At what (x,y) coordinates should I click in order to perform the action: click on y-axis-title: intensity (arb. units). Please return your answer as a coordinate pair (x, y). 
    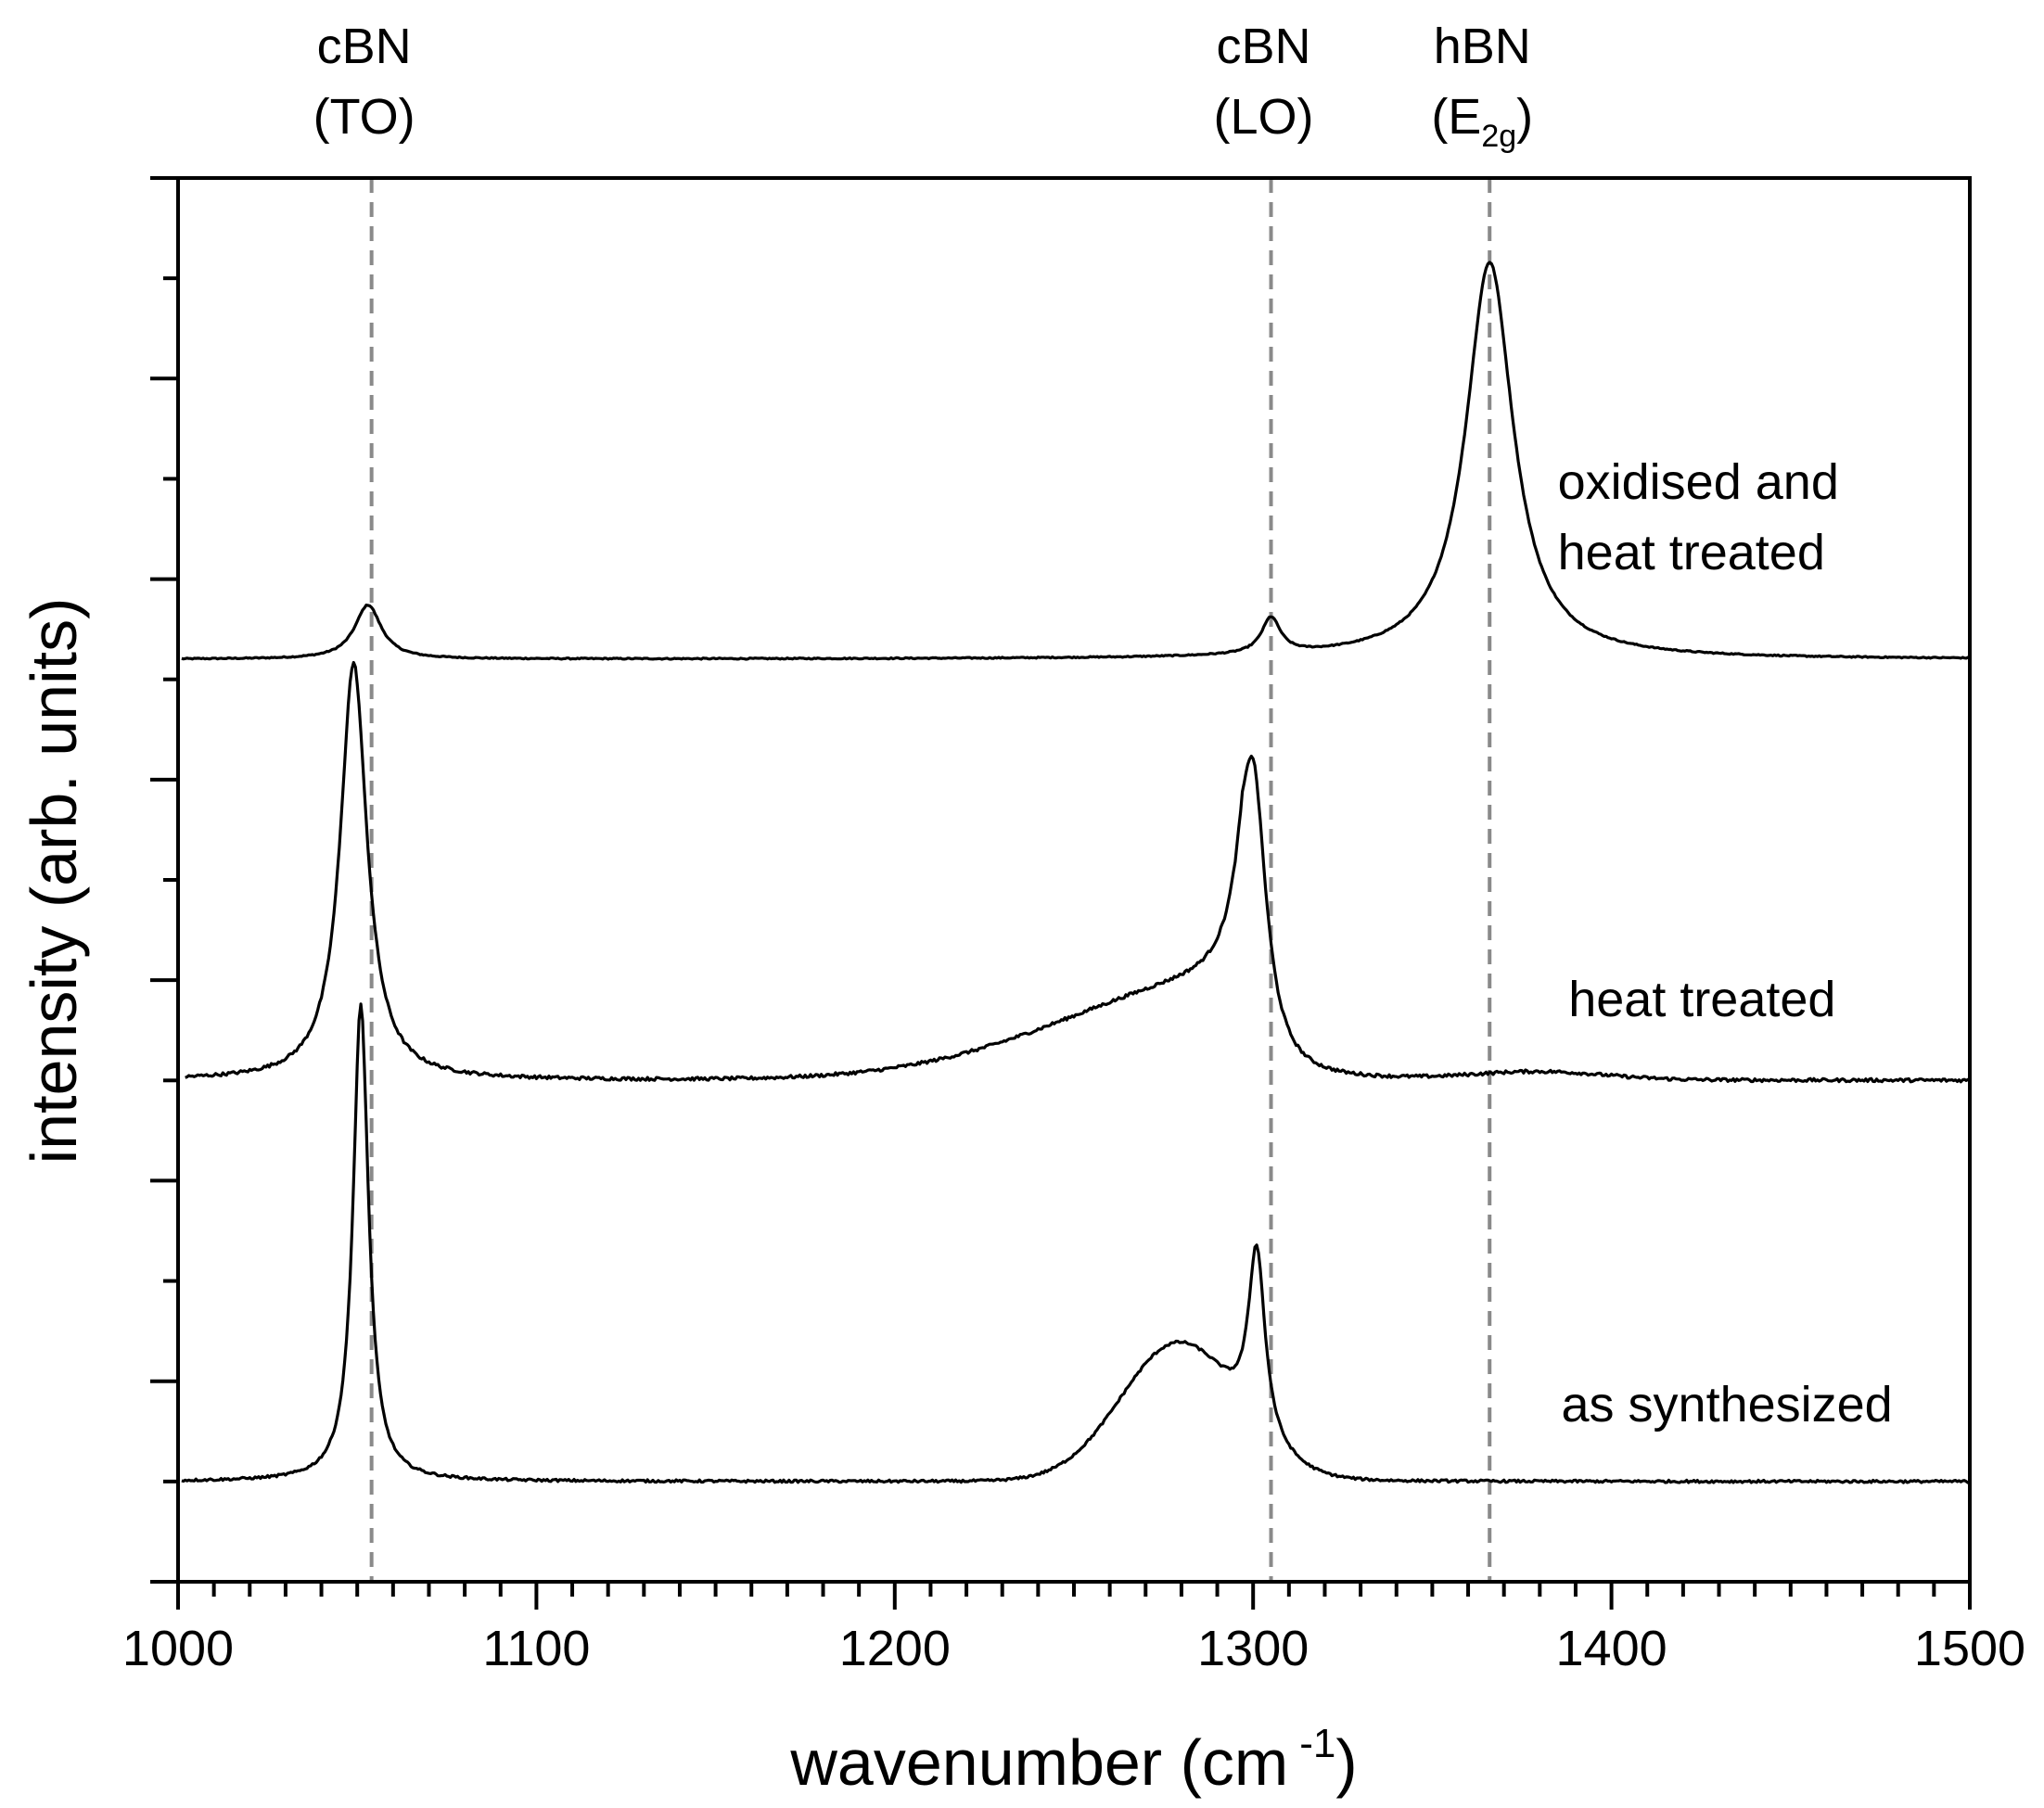
    Looking at the image, I should click on (54, 882).